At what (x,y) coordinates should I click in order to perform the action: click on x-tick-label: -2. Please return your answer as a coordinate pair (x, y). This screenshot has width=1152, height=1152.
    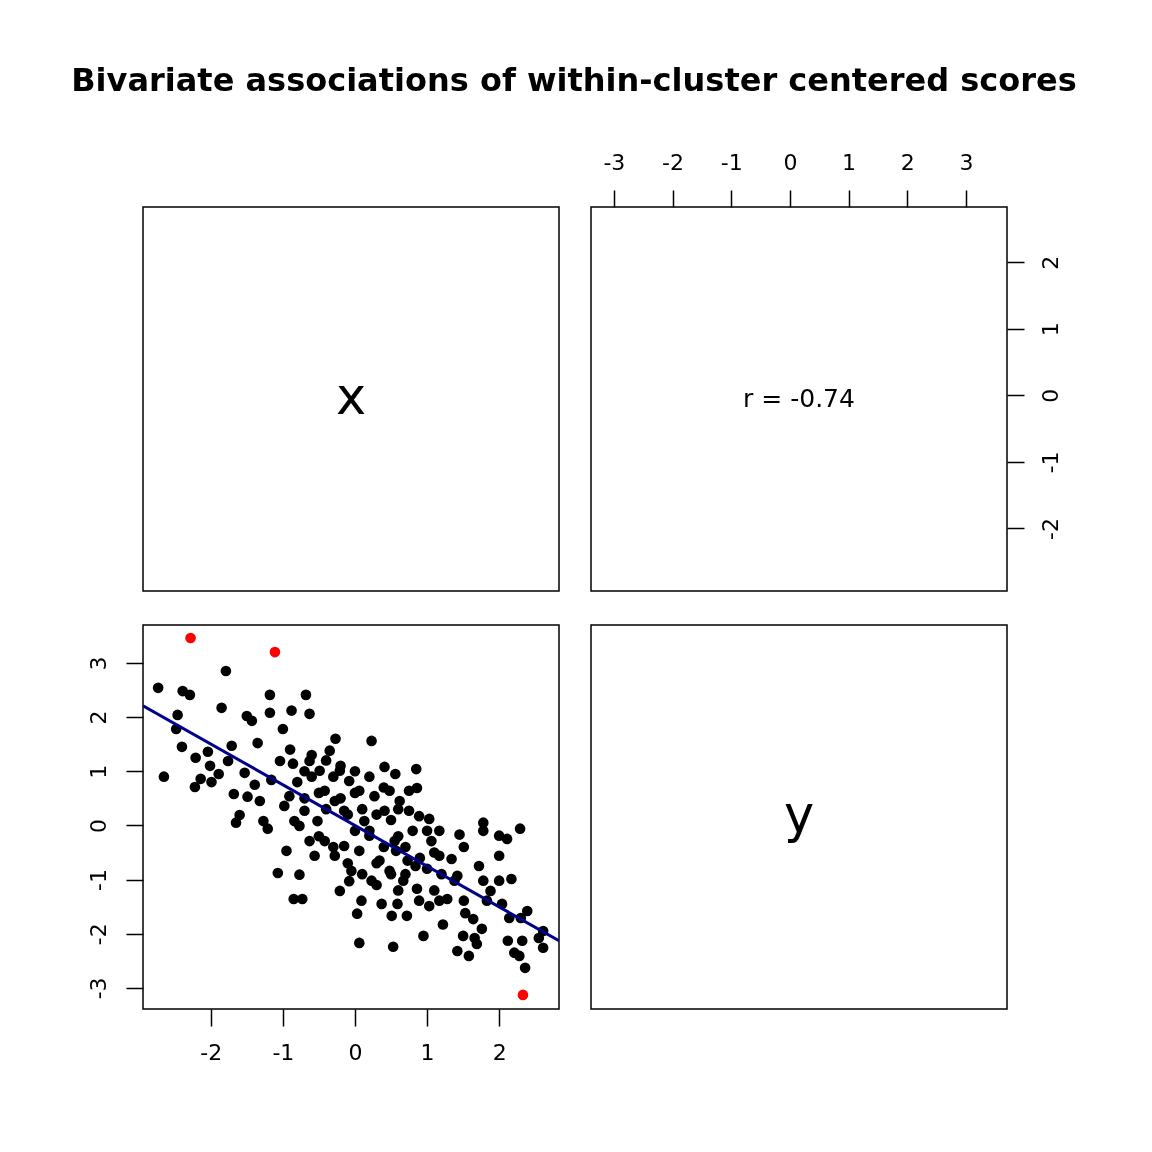
    Looking at the image, I should click on (211, 1052).